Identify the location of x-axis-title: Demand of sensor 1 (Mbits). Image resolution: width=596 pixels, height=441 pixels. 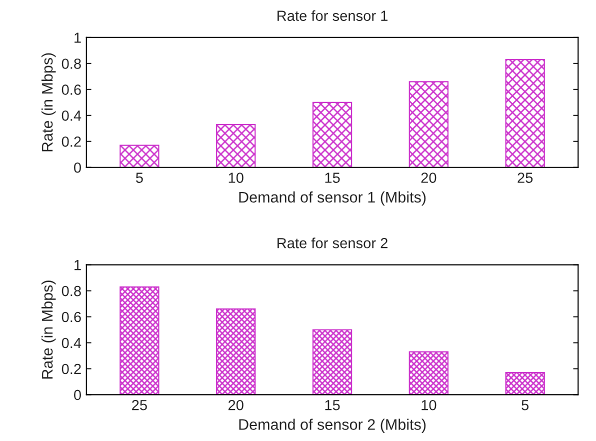
(332, 198).